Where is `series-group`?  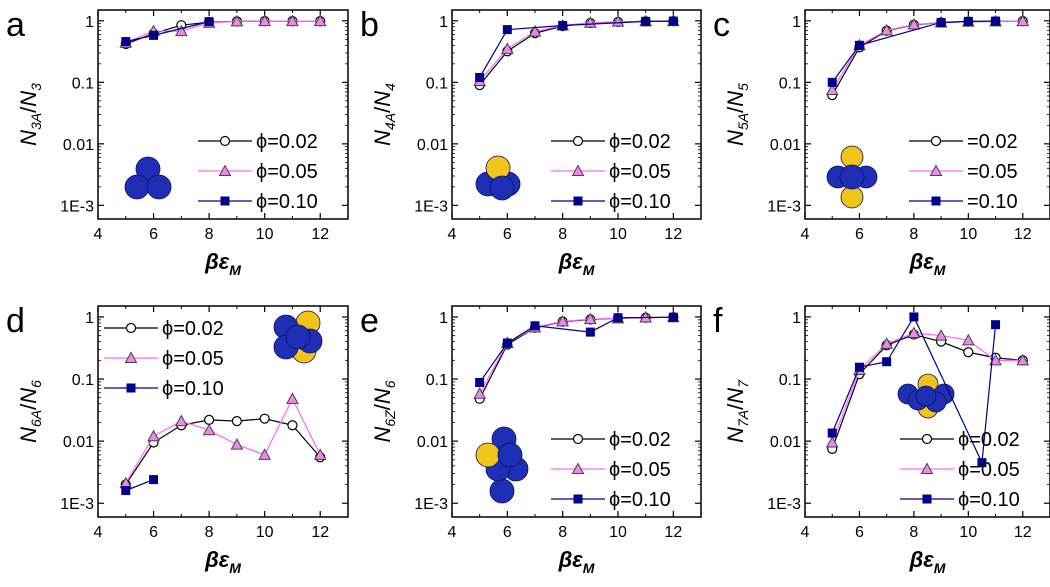
series-group is located at coordinates (927, 390).